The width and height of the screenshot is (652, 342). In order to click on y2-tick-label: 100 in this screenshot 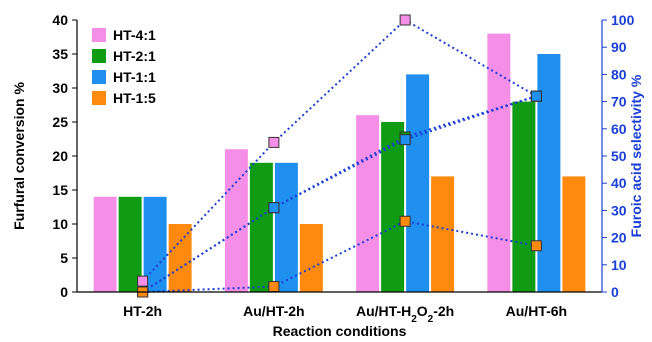, I will do `click(623, 20)`.